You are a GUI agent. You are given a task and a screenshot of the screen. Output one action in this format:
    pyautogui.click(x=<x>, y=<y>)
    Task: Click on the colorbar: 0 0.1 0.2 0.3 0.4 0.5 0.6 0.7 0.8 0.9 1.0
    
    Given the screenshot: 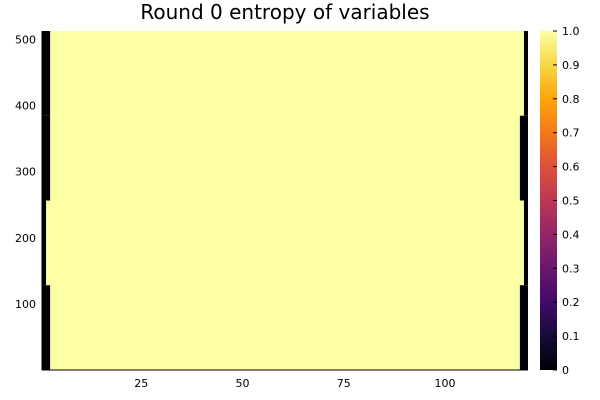 What is the action you would take?
    pyautogui.click(x=560, y=201)
    